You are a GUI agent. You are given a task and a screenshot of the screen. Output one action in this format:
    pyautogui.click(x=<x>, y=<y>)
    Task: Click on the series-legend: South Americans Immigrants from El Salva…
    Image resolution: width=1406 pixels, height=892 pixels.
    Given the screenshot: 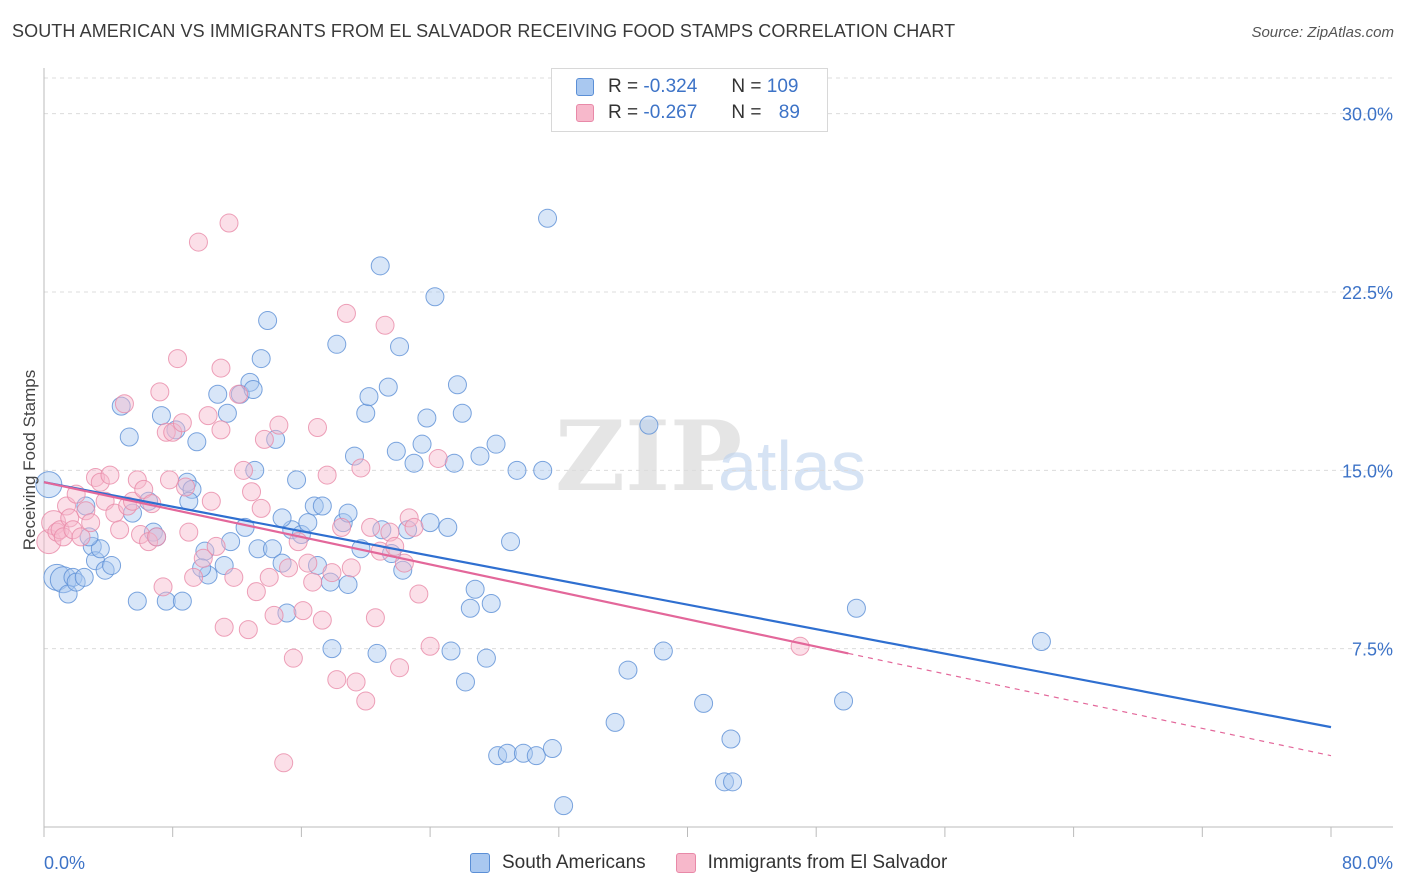 What is the action you would take?
    pyautogui.click(x=723, y=863)
    